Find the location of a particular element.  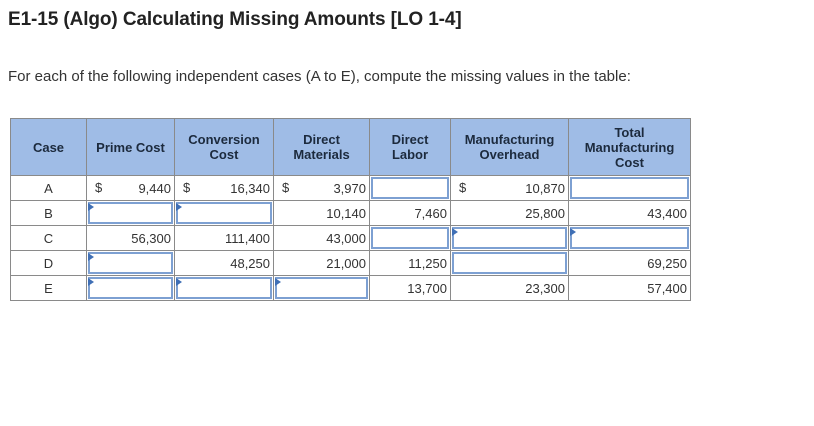

direct-labor-b: 7,460 is located at coordinates (410, 213).